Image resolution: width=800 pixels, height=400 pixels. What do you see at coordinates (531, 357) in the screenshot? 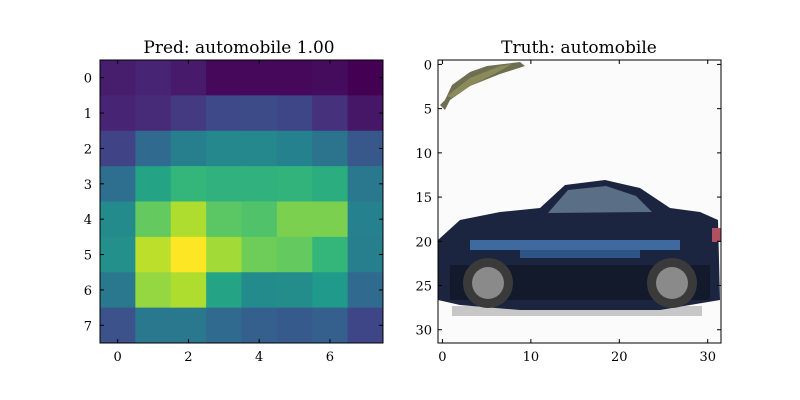
I see `x-tick-label: 10` at bounding box center [531, 357].